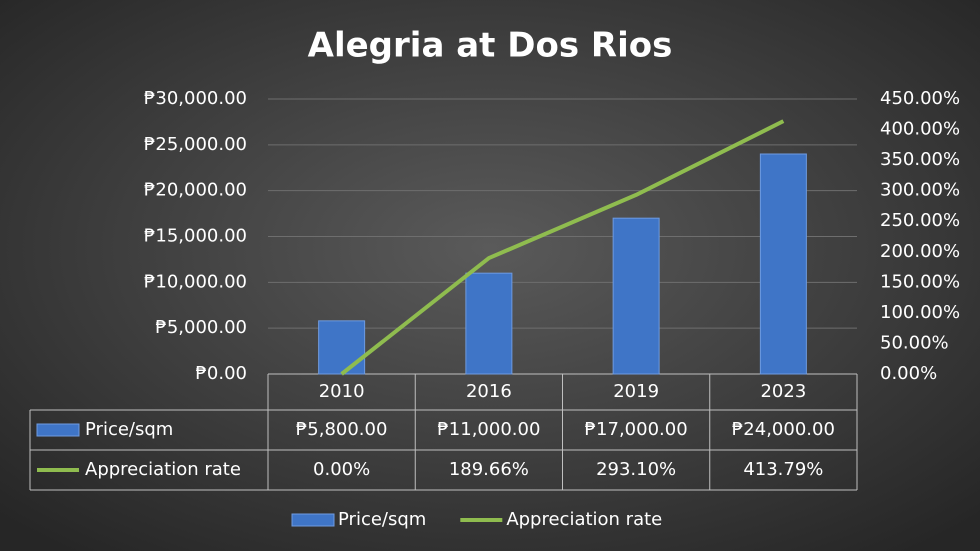 This screenshot has width=980, height=551. I want to click on y2-tick-label: 350.00%, so click(920, 159).